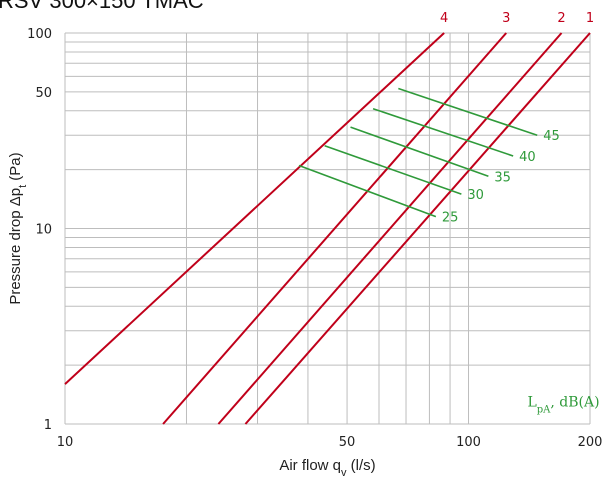 This screenshot has width=603, height=480. I want to click on noise-label-45: 45, so click(551, 136).